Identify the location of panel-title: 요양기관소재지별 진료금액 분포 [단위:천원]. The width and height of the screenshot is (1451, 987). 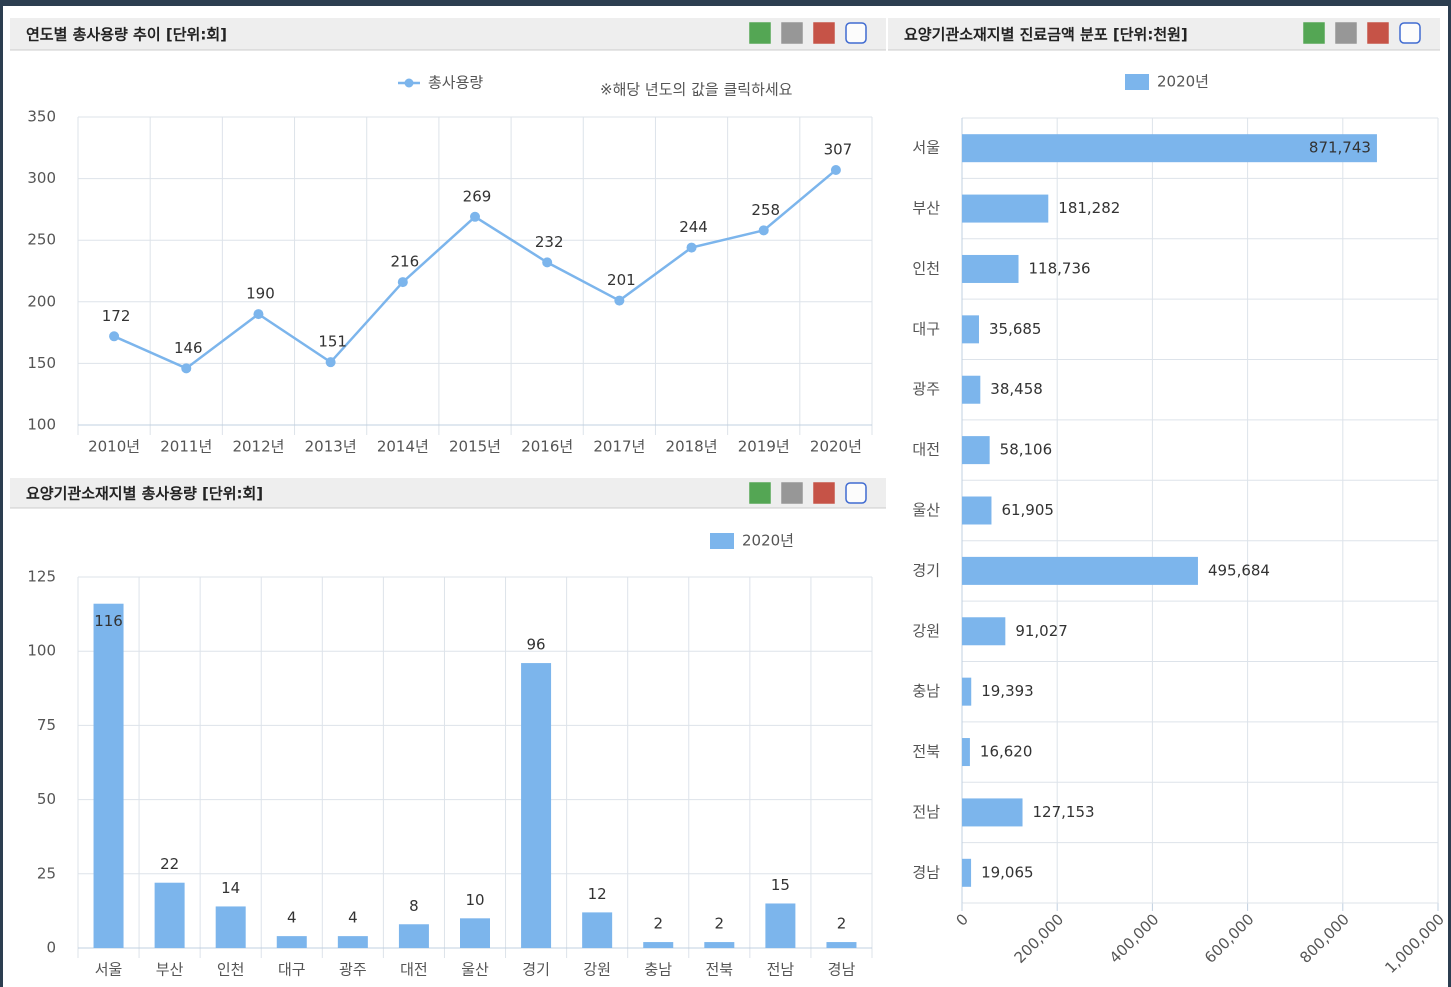
(1046, 35).